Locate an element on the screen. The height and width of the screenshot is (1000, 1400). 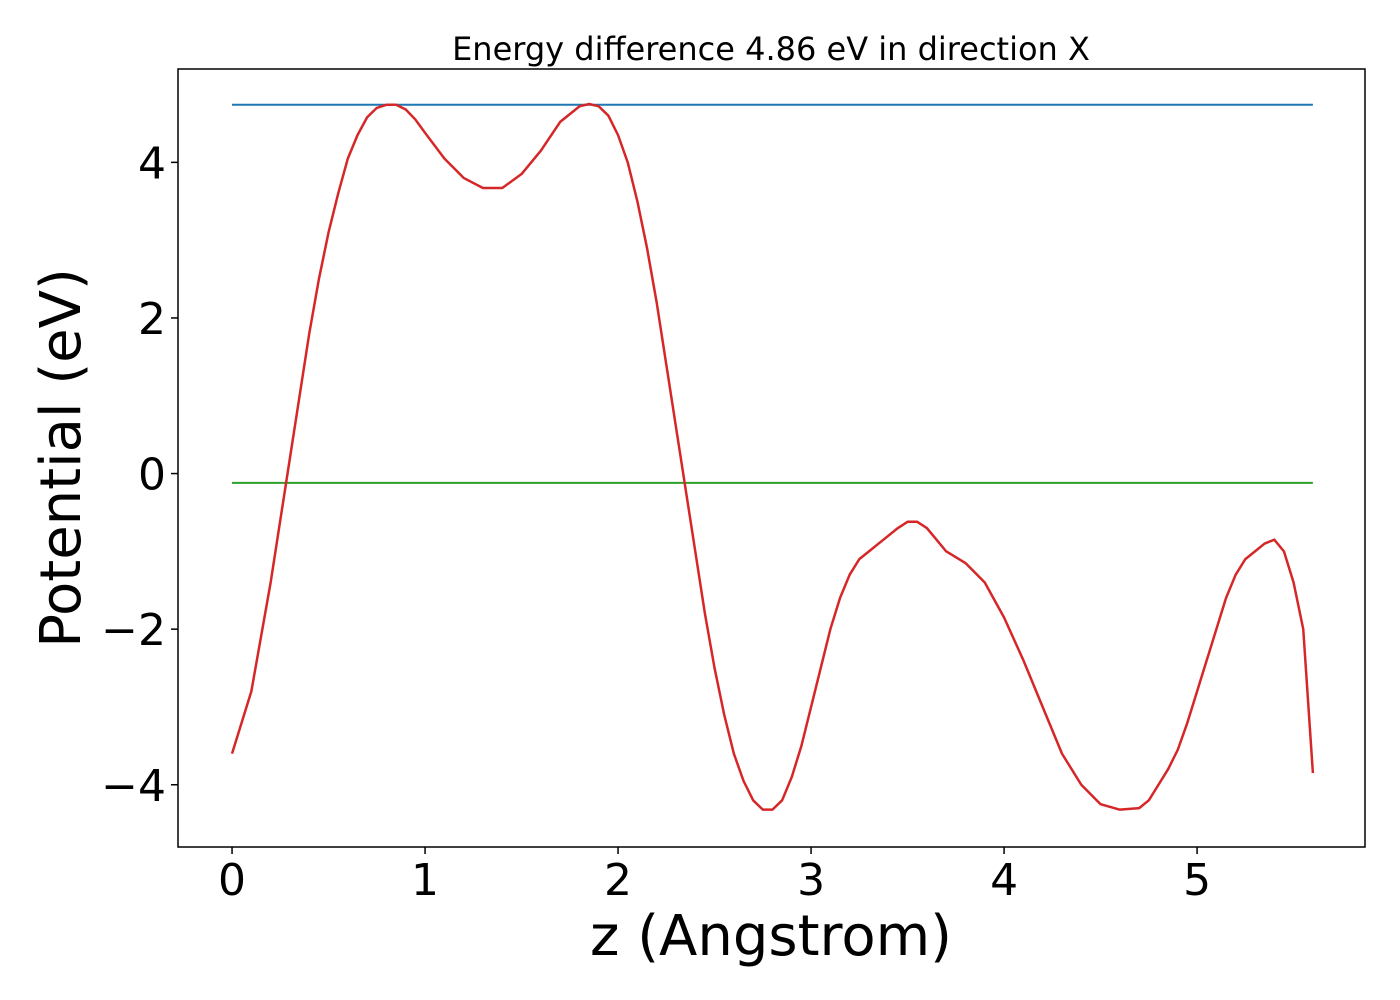
y-tick-label: −2 is located at coordinates (133, 630).